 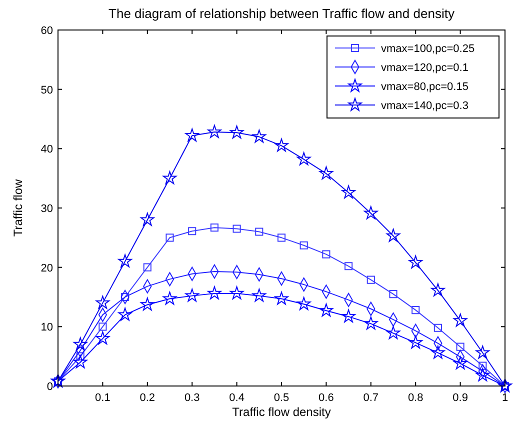 I want to click on x-axis-title: Traffic flow density, so click(x=281, y=412).